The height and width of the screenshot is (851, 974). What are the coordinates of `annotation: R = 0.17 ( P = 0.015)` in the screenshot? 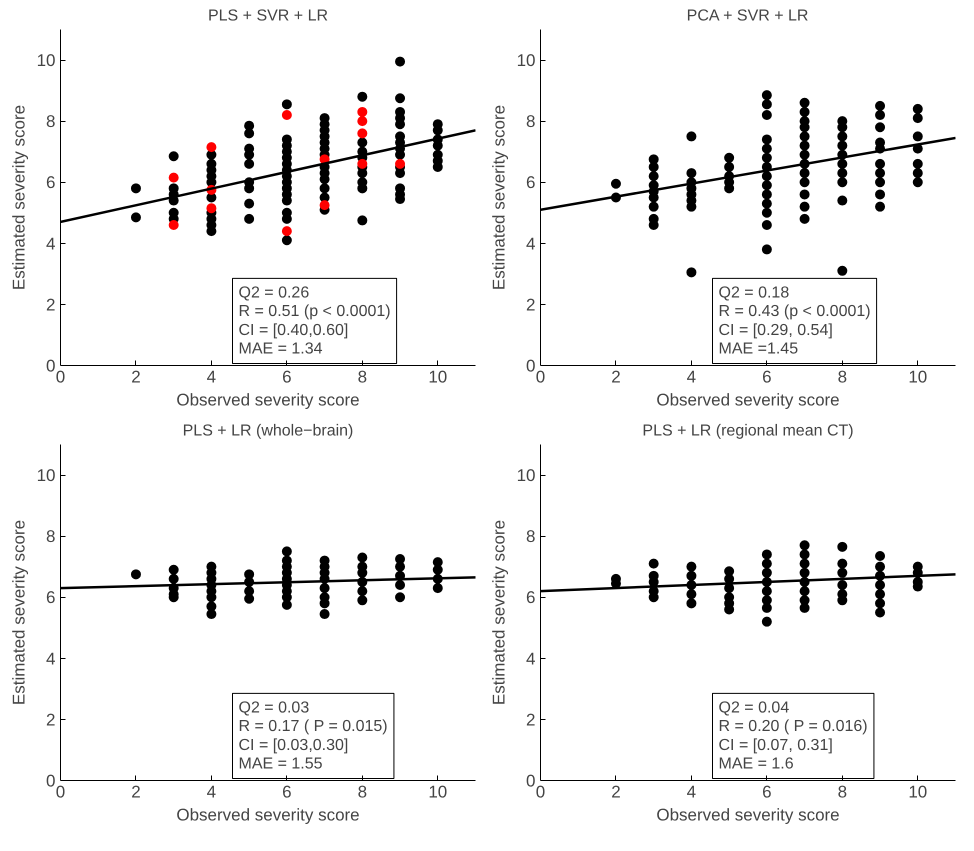 It's located at (313, 727).